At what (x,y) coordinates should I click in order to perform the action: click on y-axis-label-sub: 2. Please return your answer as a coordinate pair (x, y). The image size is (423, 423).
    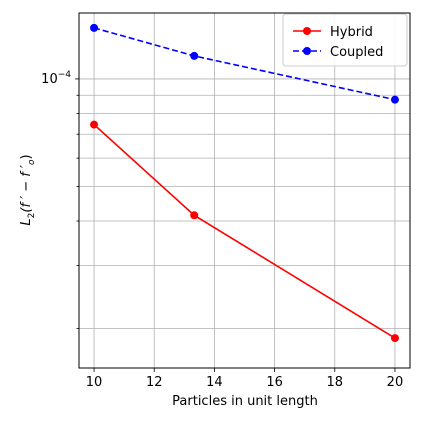
    Looking at the image, I should click on (32, 216).